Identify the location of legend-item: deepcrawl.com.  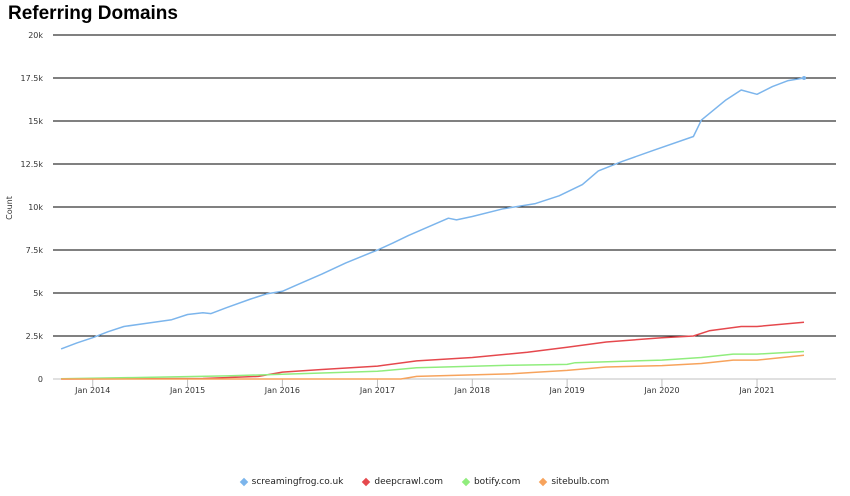
(402, 482).